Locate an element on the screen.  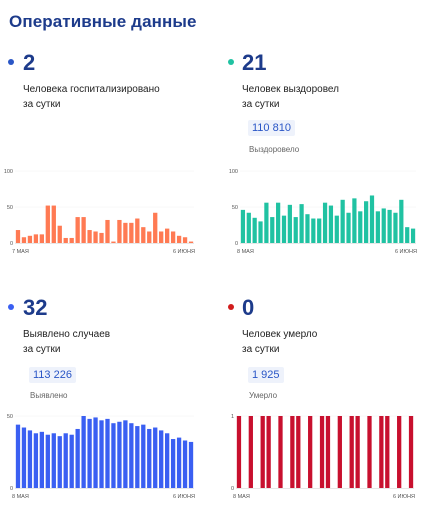
hospitalized-bullet is located at coordinates (11, 62).